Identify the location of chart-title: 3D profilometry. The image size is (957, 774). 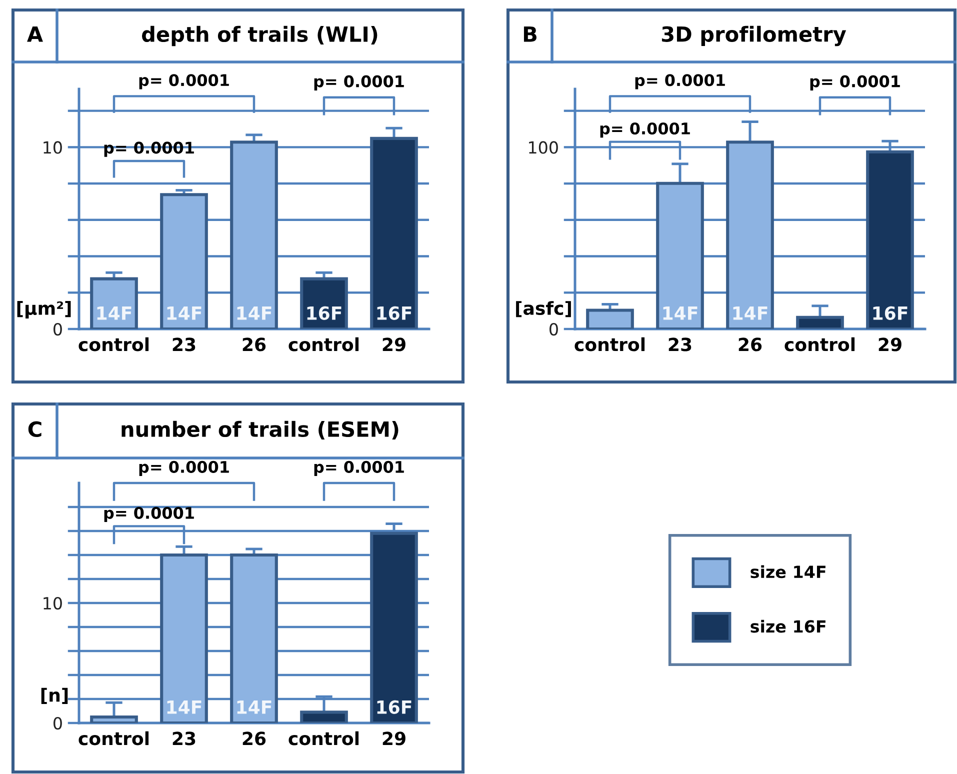
(754, 36).